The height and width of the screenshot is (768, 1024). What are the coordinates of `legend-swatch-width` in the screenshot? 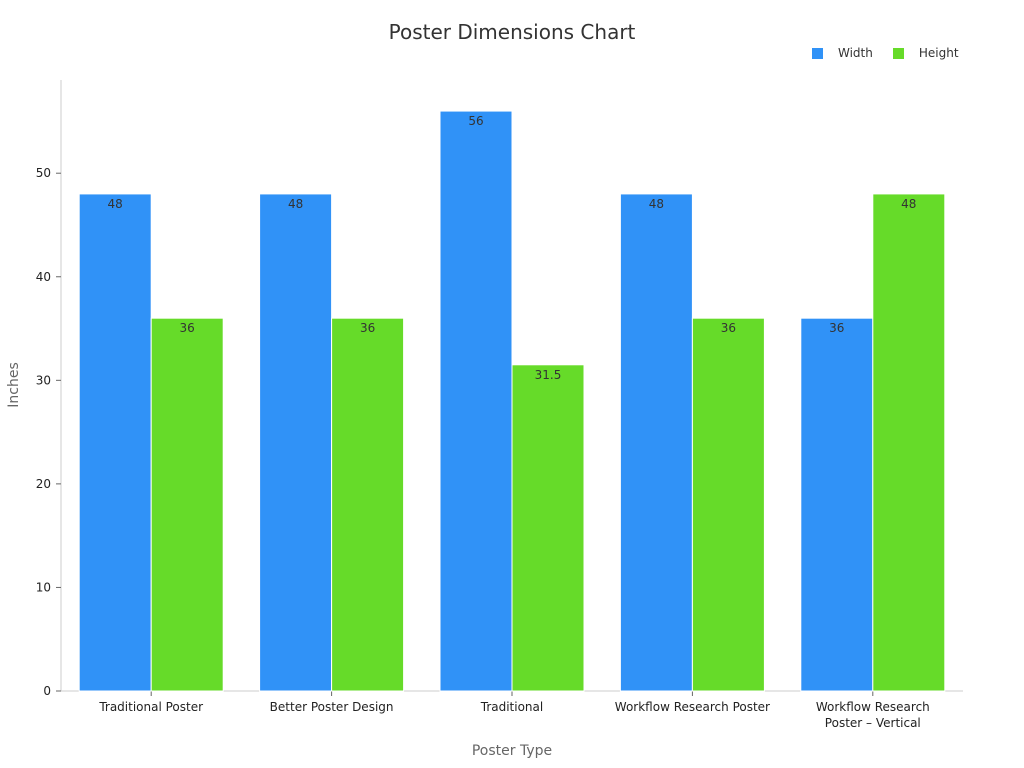 It's located at (817, 53).